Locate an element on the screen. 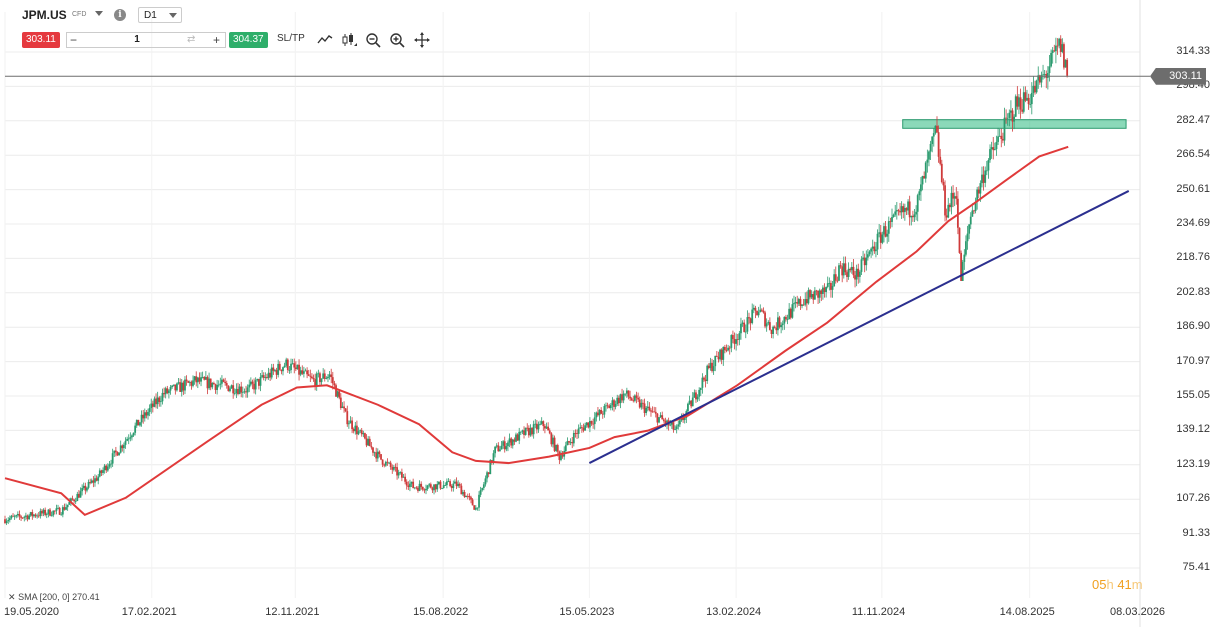 Image resolution: width=1218 pixels, height=627 pixels. decrease-button: − is located at coordinates (74, 40).